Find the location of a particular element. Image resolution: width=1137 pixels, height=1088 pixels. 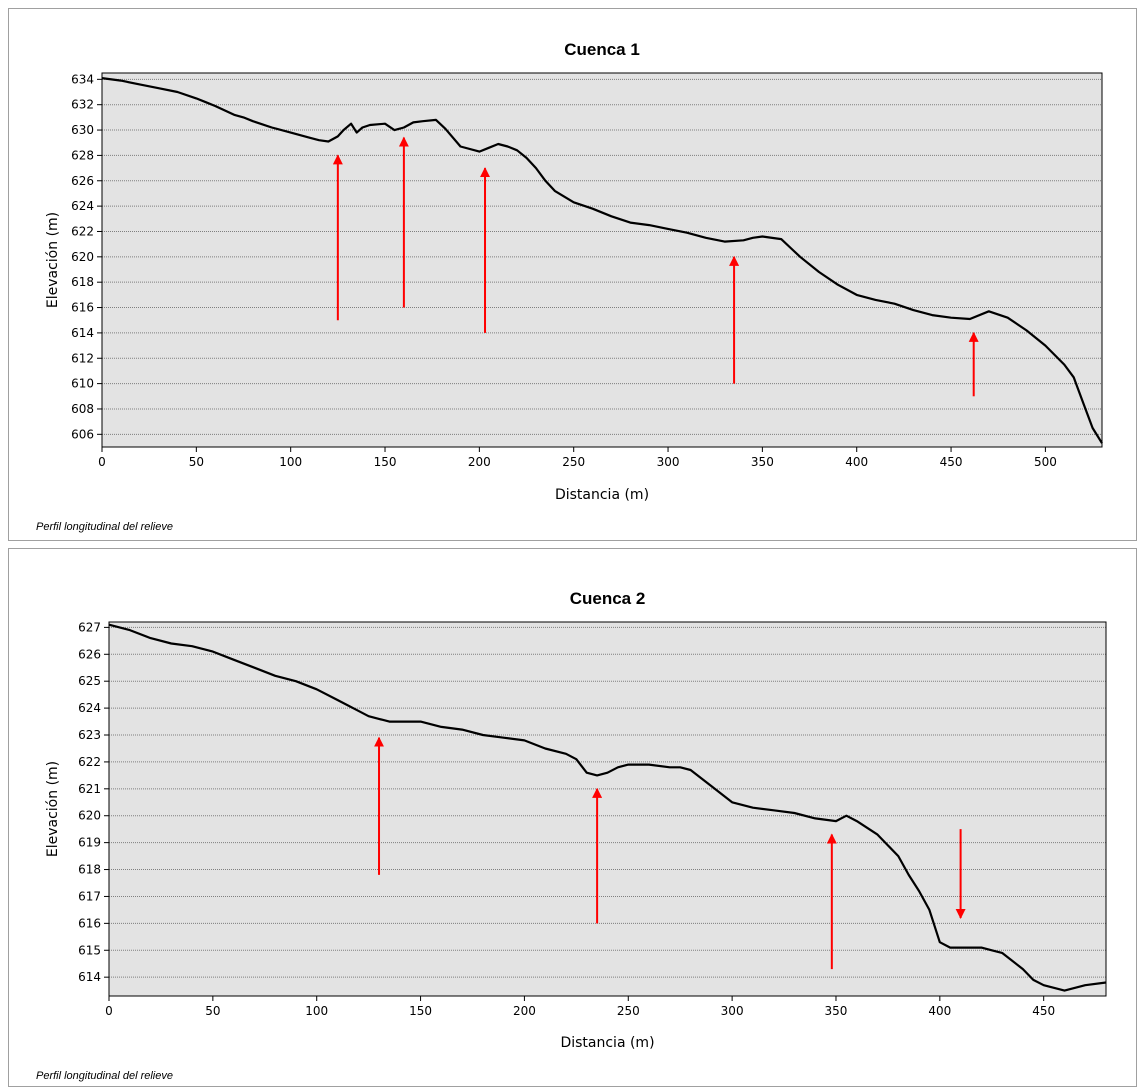

y-tick-label: 615 is located at coordinates (89, 950).